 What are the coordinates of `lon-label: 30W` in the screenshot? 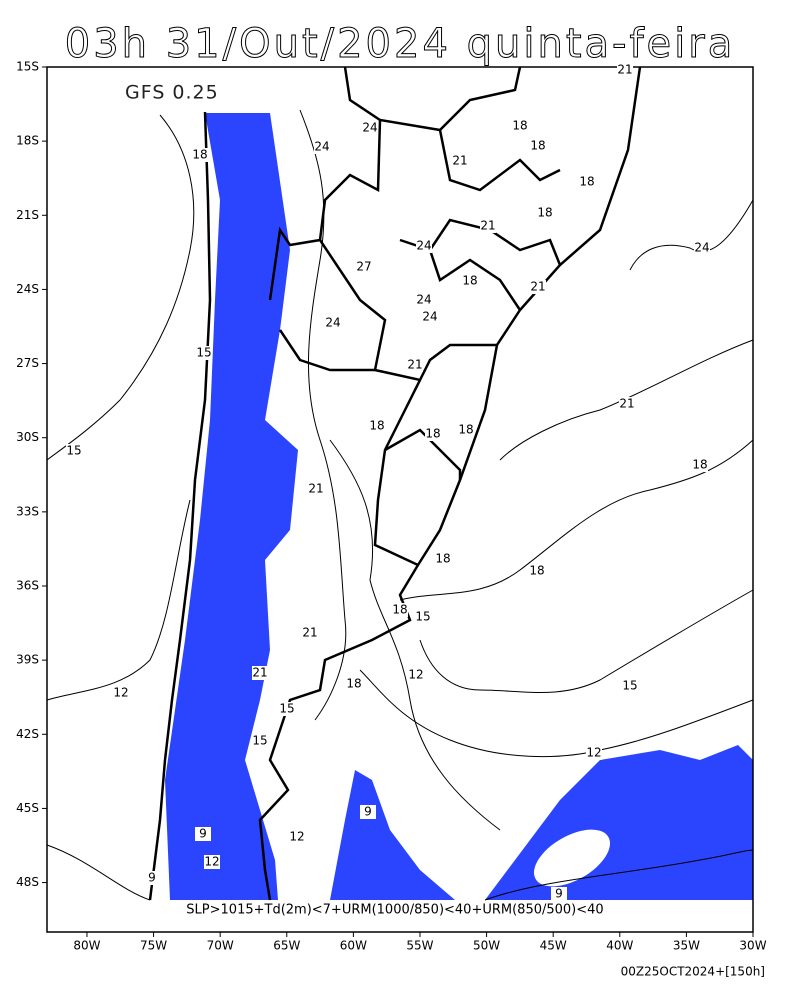 It's located at (752, 946).